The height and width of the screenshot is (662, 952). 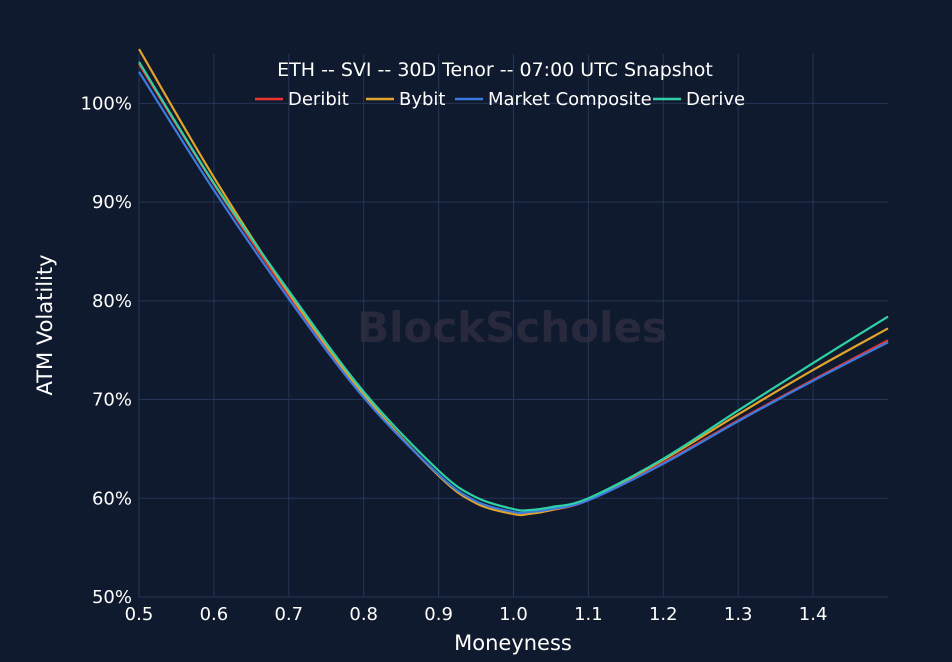 I want to click on x-tick-label: 0.8, so click(x=363, y=614).